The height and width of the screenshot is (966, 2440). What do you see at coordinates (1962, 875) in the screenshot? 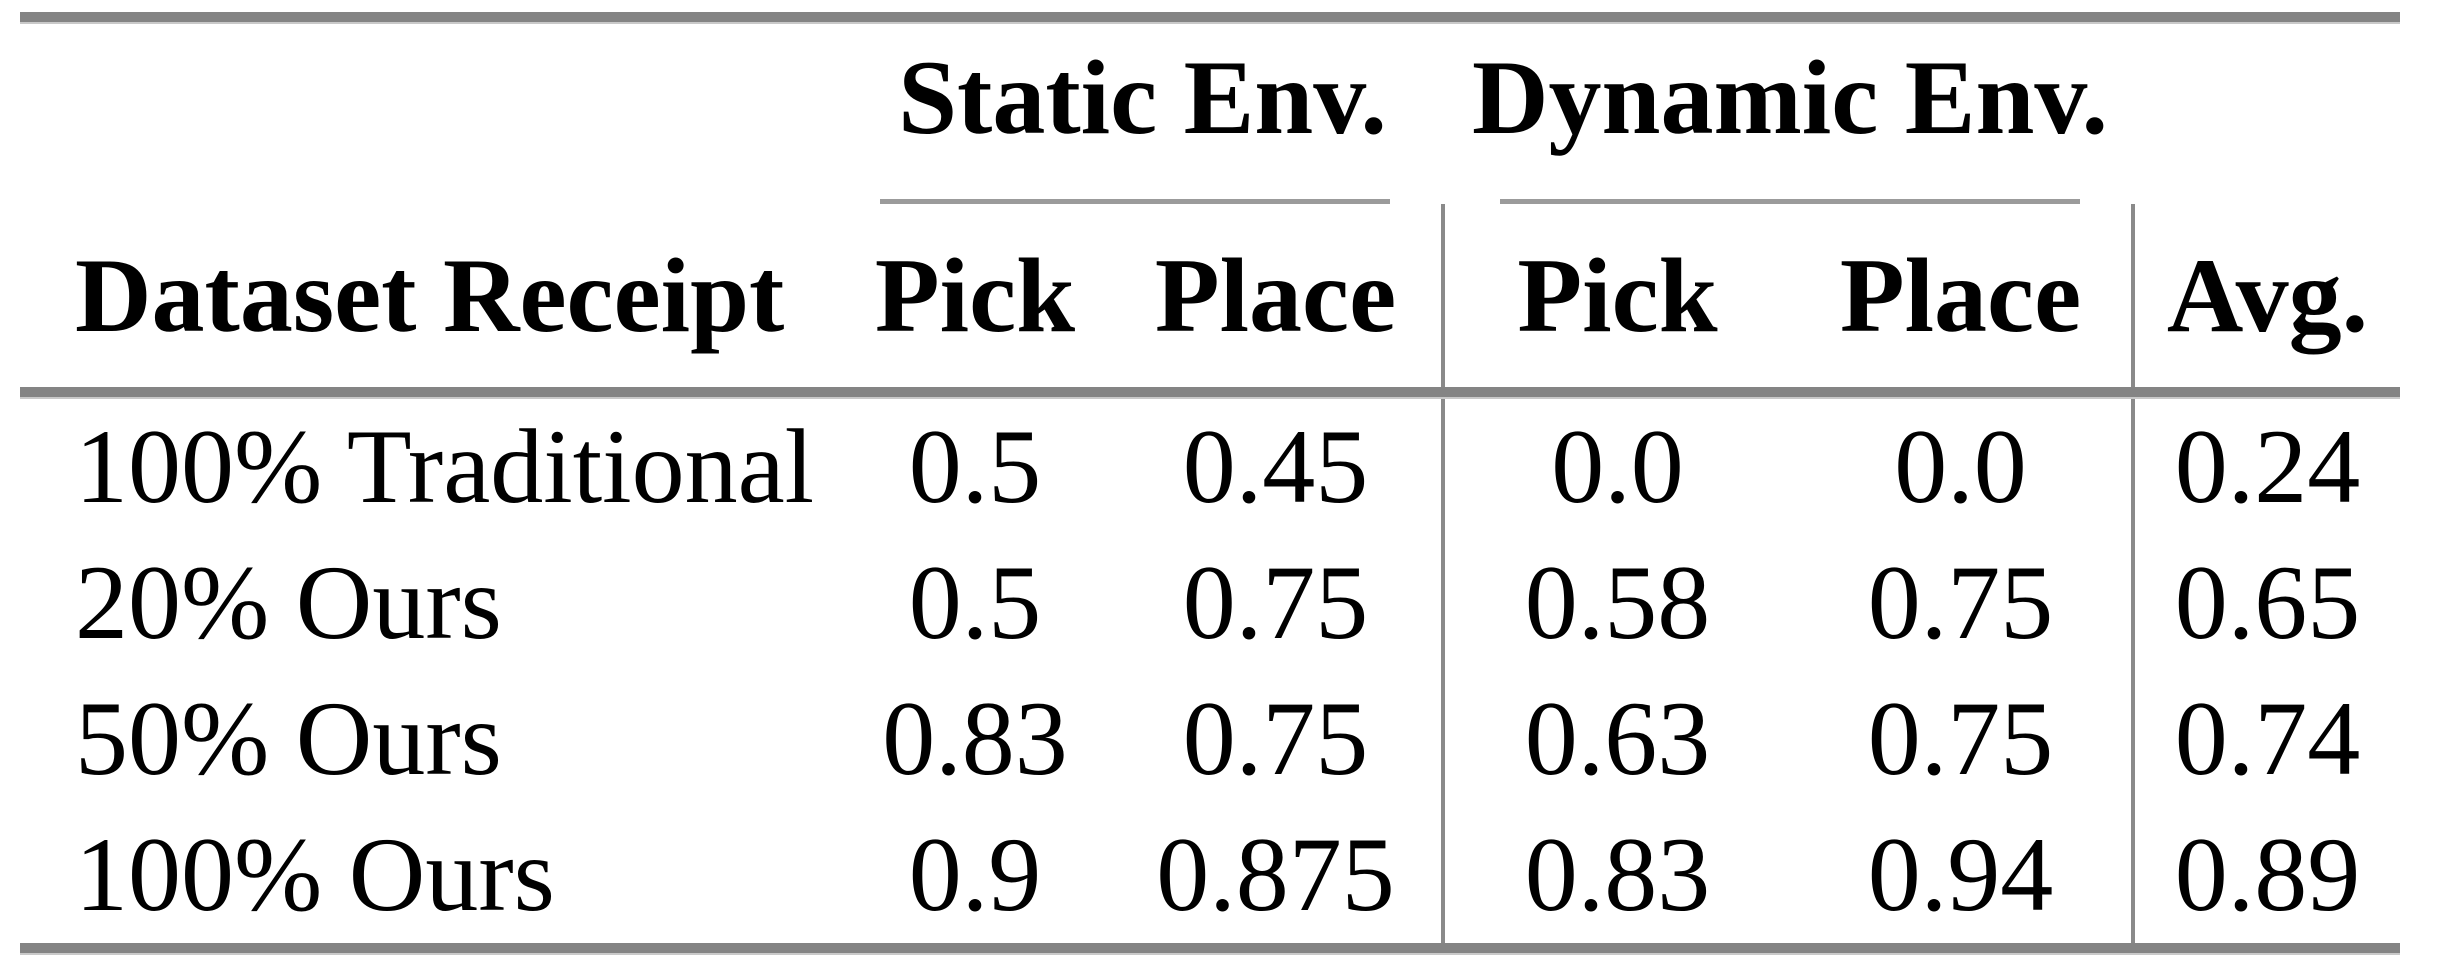
I see `row-dynamic-place: 0.94` at bounding box center [1962, 875].